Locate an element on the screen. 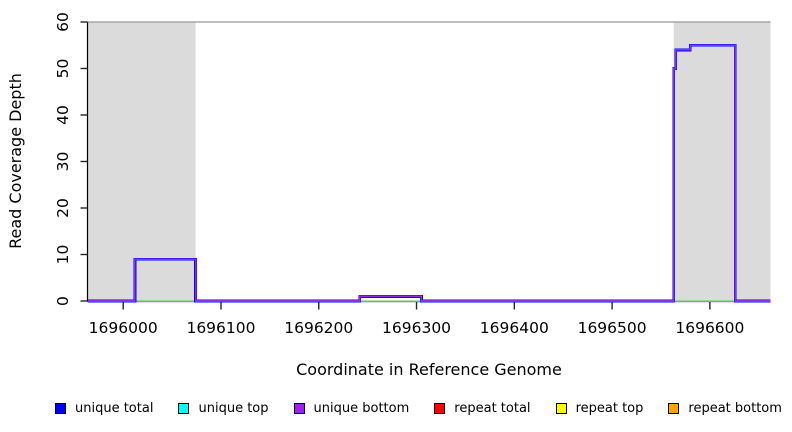 The height and width of the screenshot is (432, 792). y-tick-label: 50 is located at coordinates (63, 69).